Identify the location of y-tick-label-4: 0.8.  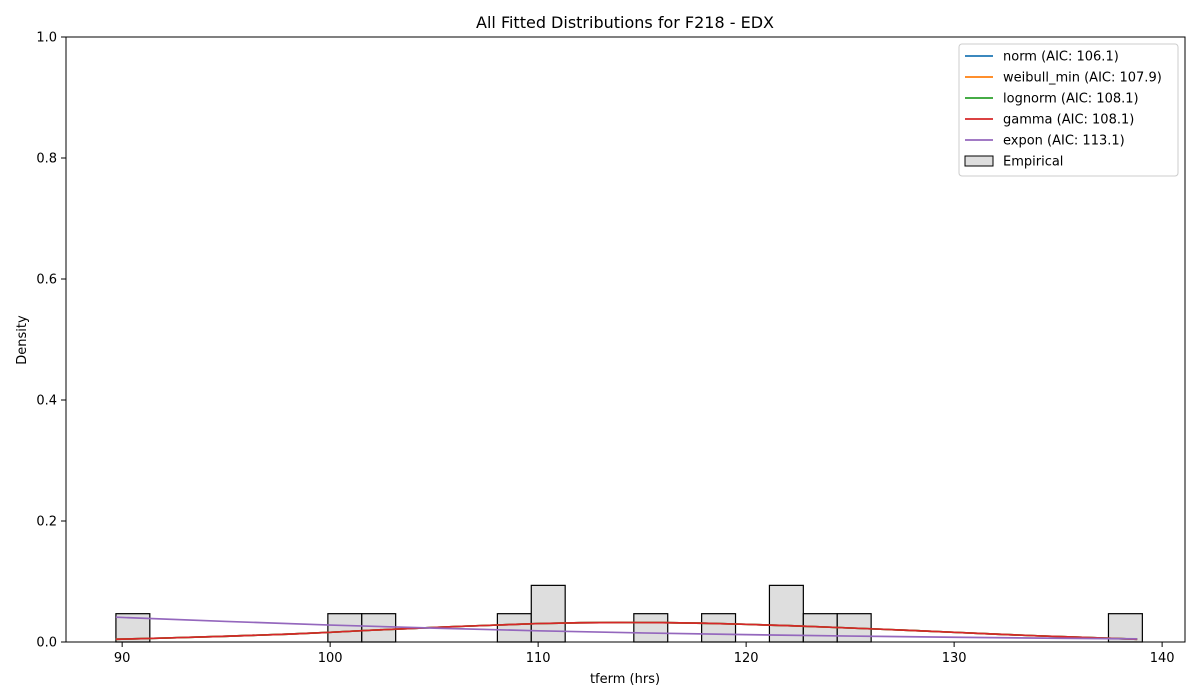
(46, 159).